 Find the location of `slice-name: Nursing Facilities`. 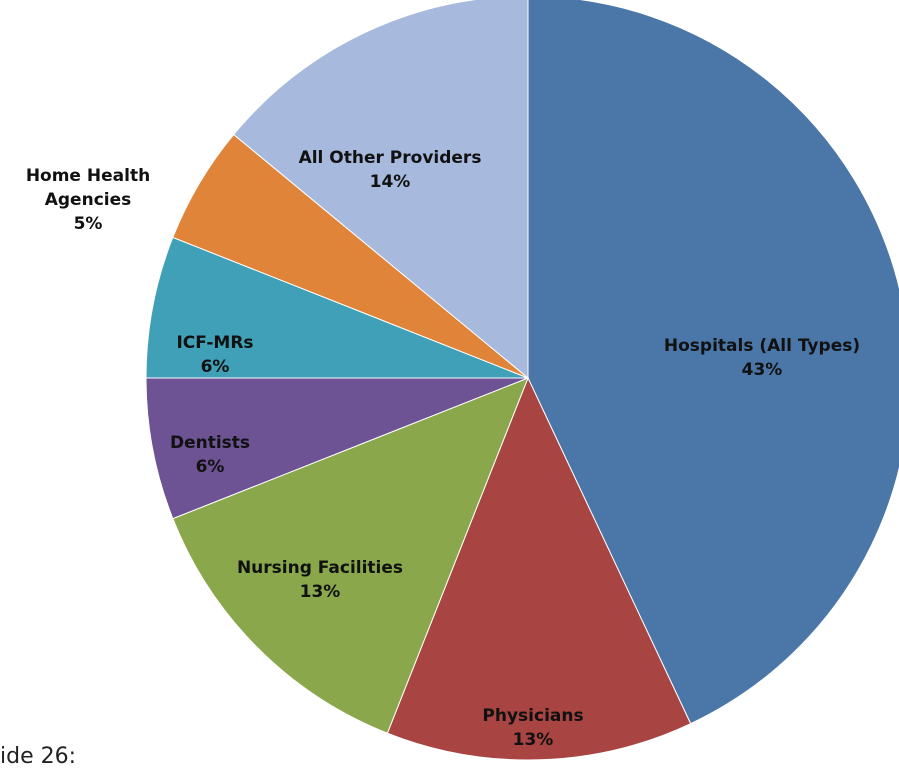

slice-name: Nursing Facilities is located at coordinates (320, 568).